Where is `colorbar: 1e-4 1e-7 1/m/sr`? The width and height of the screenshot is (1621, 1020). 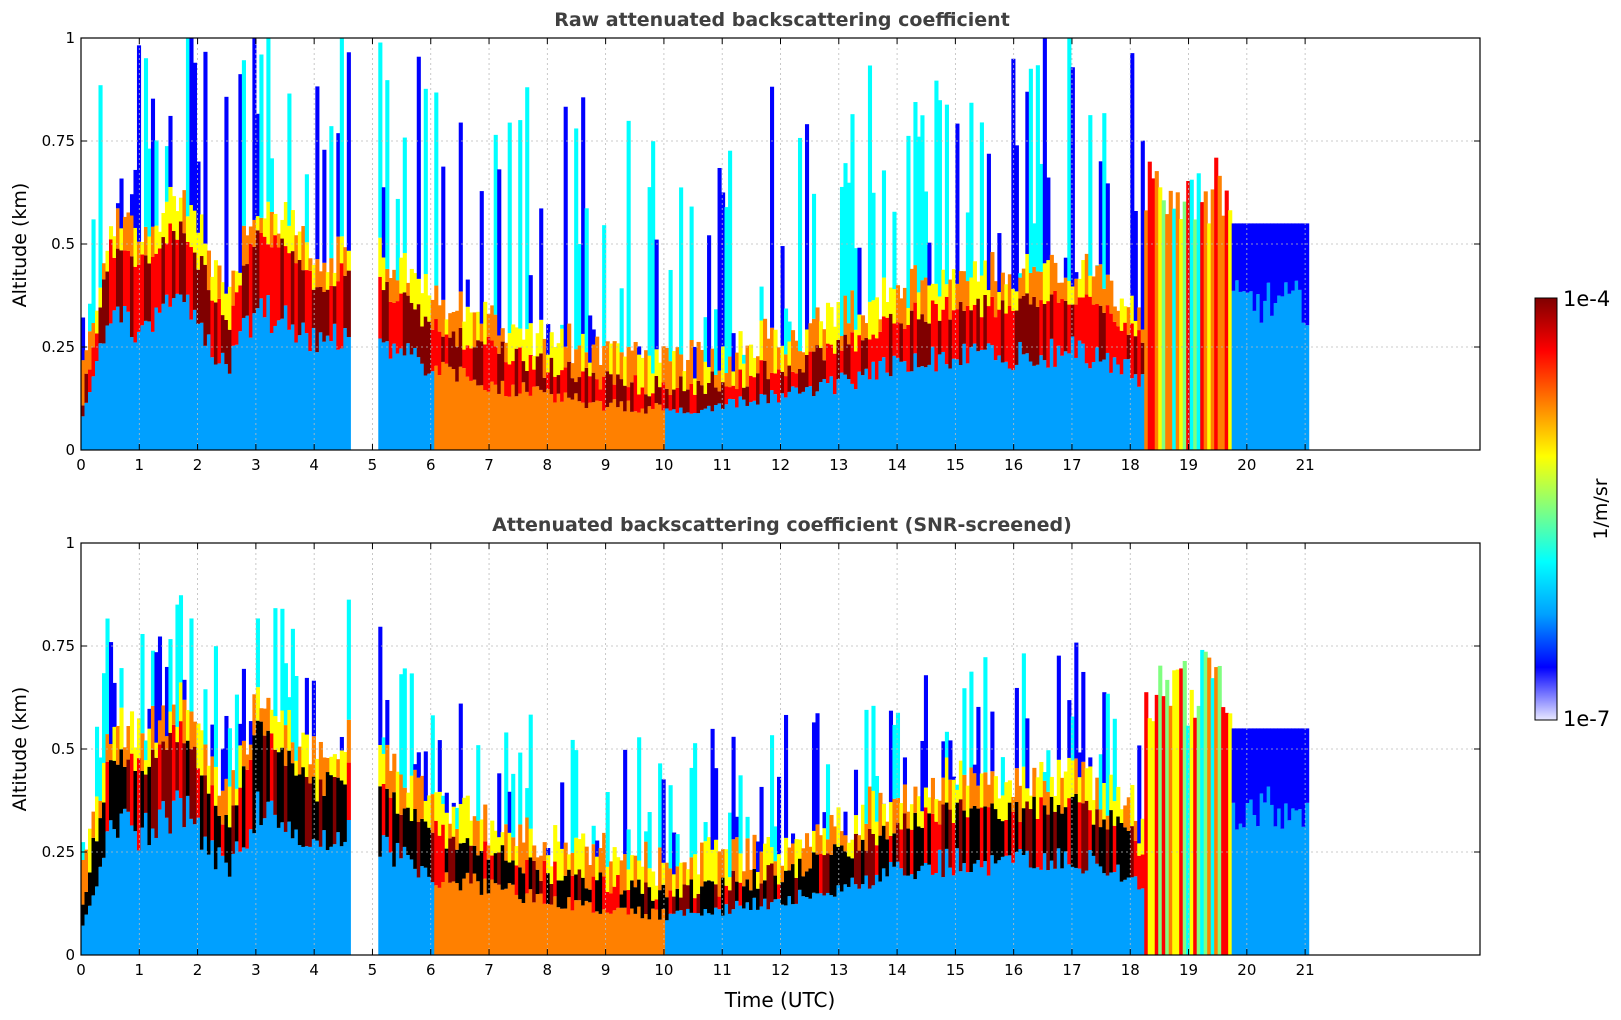
colorbar: 1e-4 1e-7 1/m/sr is located at coordinates (1573, 509).